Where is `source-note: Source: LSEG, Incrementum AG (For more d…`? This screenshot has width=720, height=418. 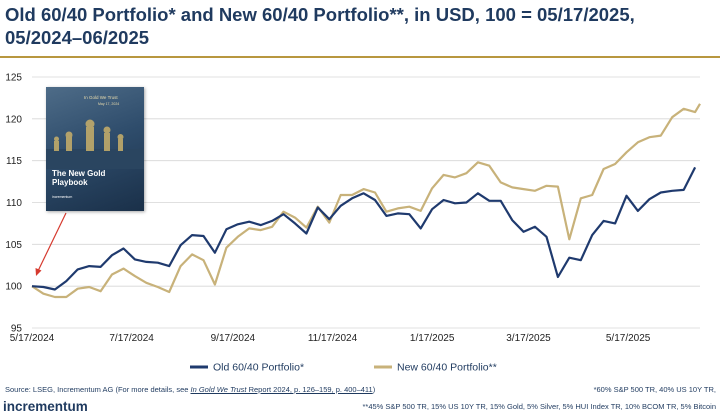
source-note: Source: LSEG, Incrementum AG (For more d… is located at coordinates (190, 389).